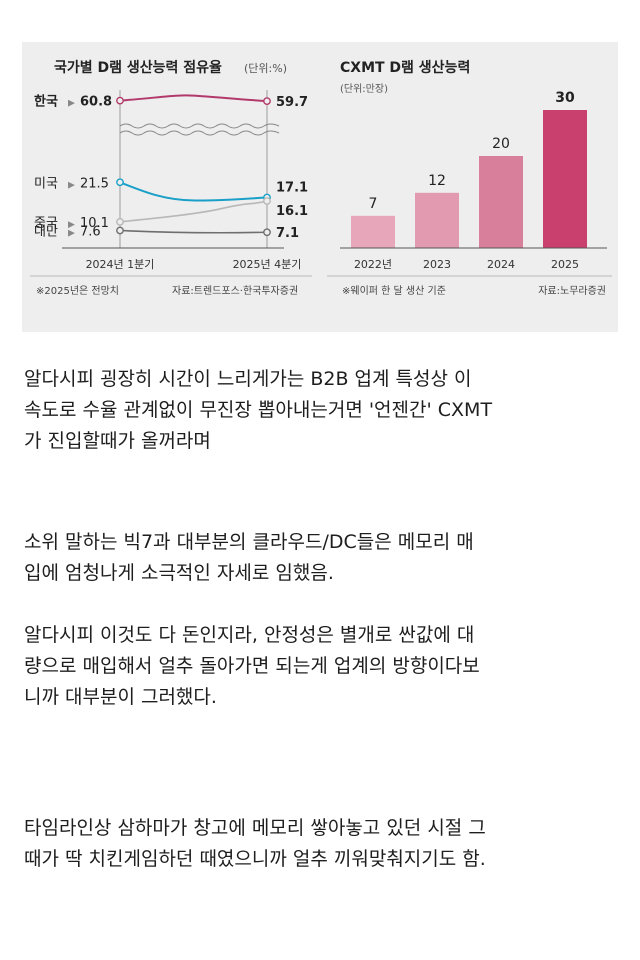 Image resolution: width=640 pixels, height=960 pixels. I want to click on post-line: 알다시피 굉장히 시간이 느리게가는 B2B 업계 특성상 이, so click(248, 379).